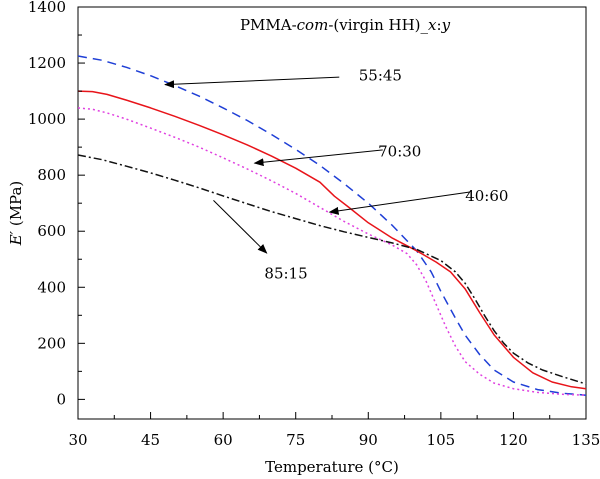  I want to click on y-tick-label: 1200, so click(47, 63).